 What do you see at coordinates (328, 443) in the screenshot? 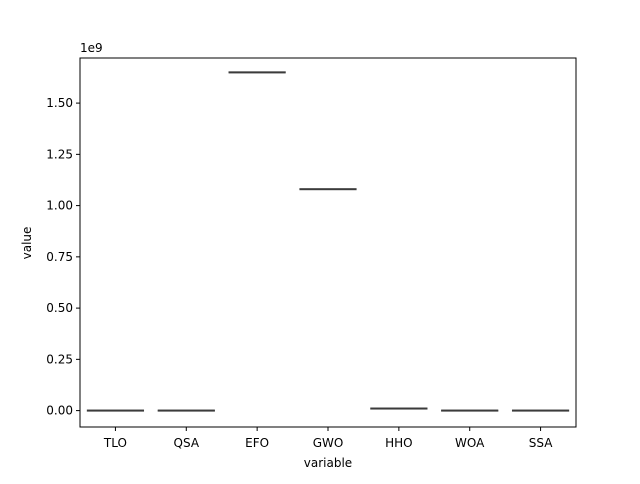
I see `x-tick-label-gwo: GWO` at bounding box center [328, 443].